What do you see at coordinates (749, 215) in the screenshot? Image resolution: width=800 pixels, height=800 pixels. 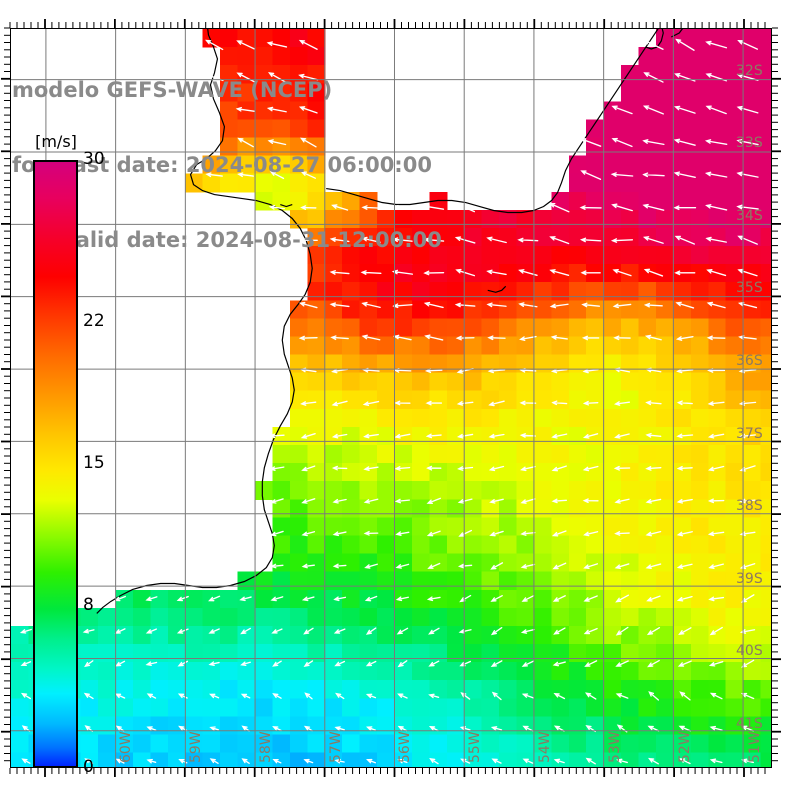 I see `lat-label-34s: 34S` at bounding box center [749, 215].